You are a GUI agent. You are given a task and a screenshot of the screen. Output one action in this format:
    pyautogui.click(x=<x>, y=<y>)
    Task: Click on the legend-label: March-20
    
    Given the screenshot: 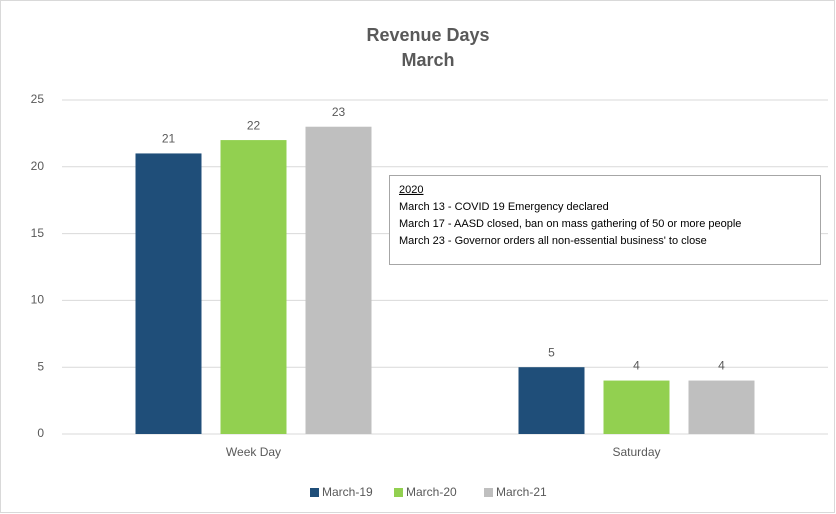 What is the action you would take?
    pyautogui.click(x=431, y=492)
    